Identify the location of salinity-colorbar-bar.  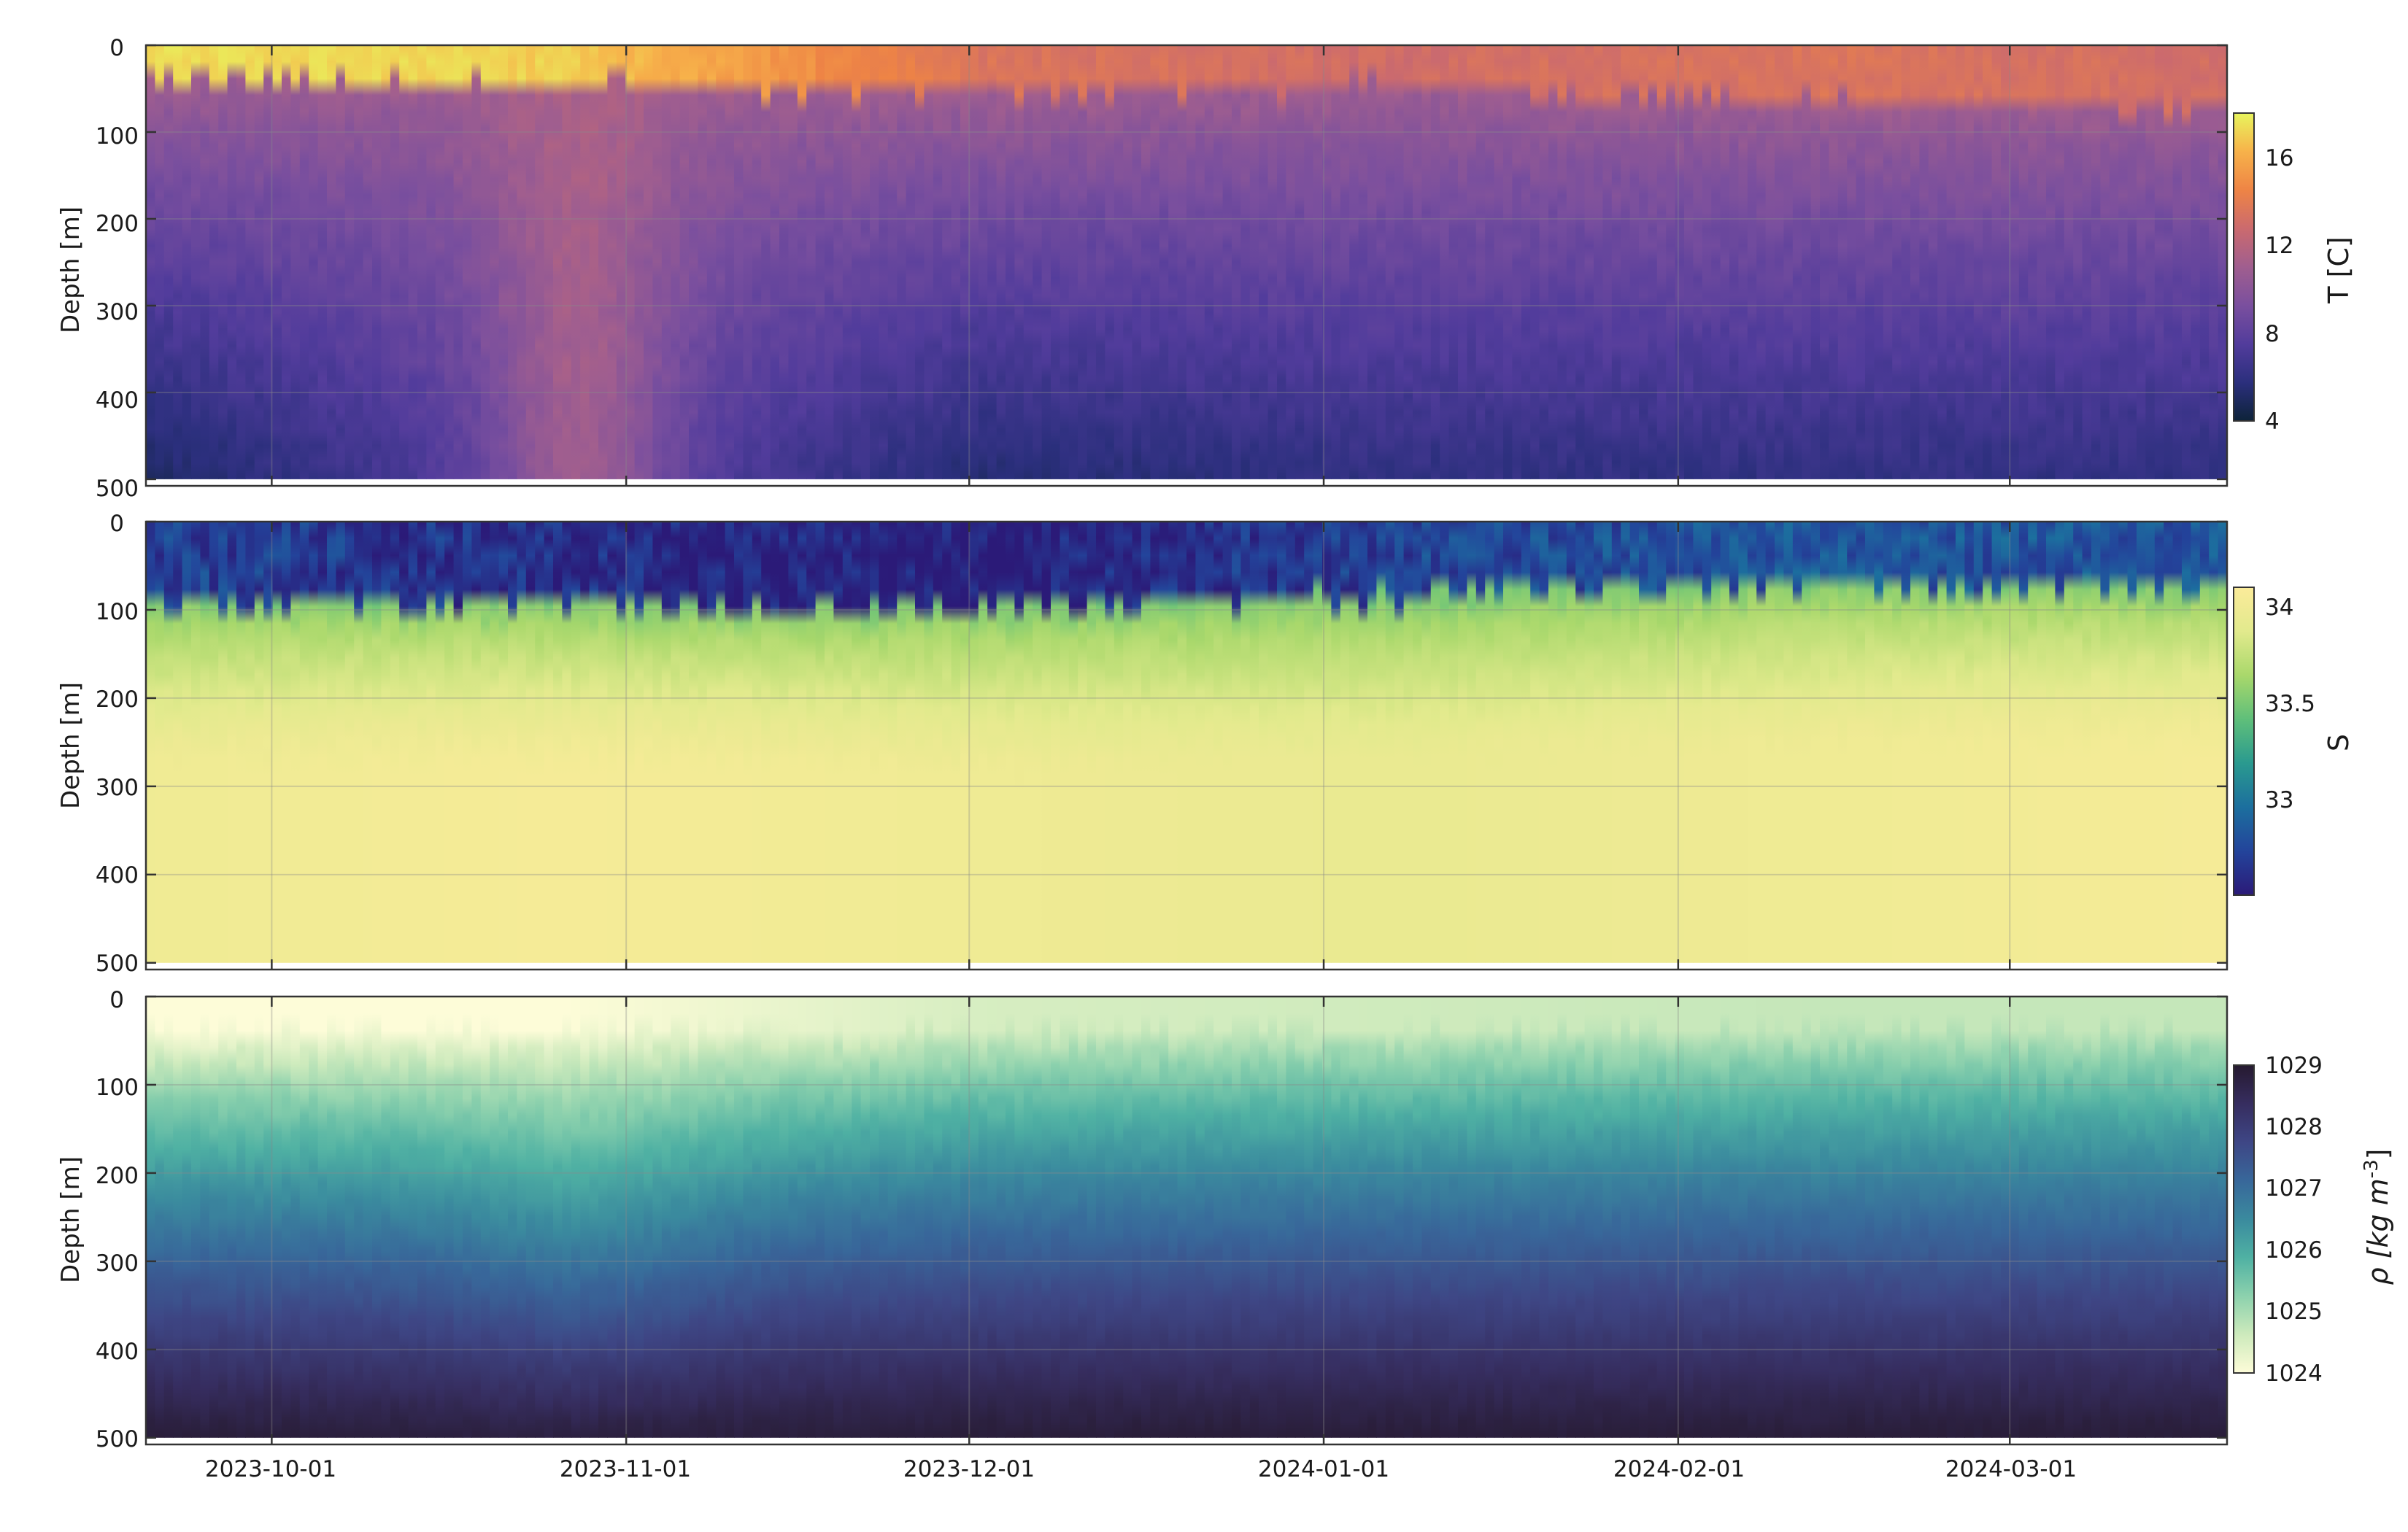
(2244, 742).